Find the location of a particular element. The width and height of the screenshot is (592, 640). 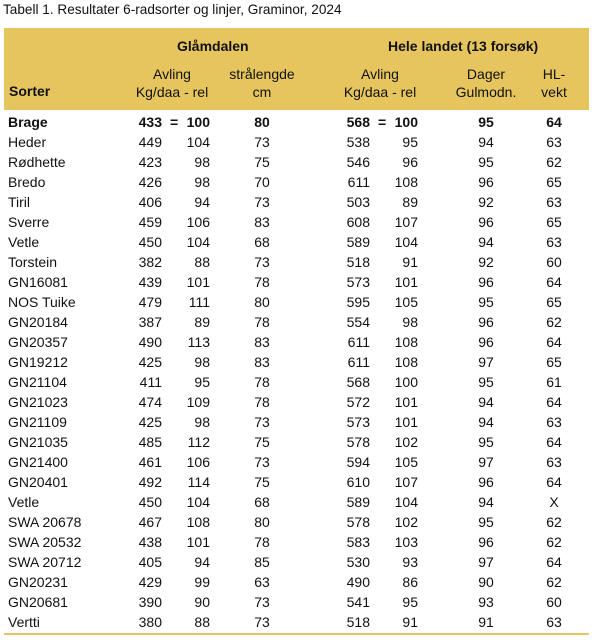

cell-rel2: 101 is located at coordinates (406, 282).